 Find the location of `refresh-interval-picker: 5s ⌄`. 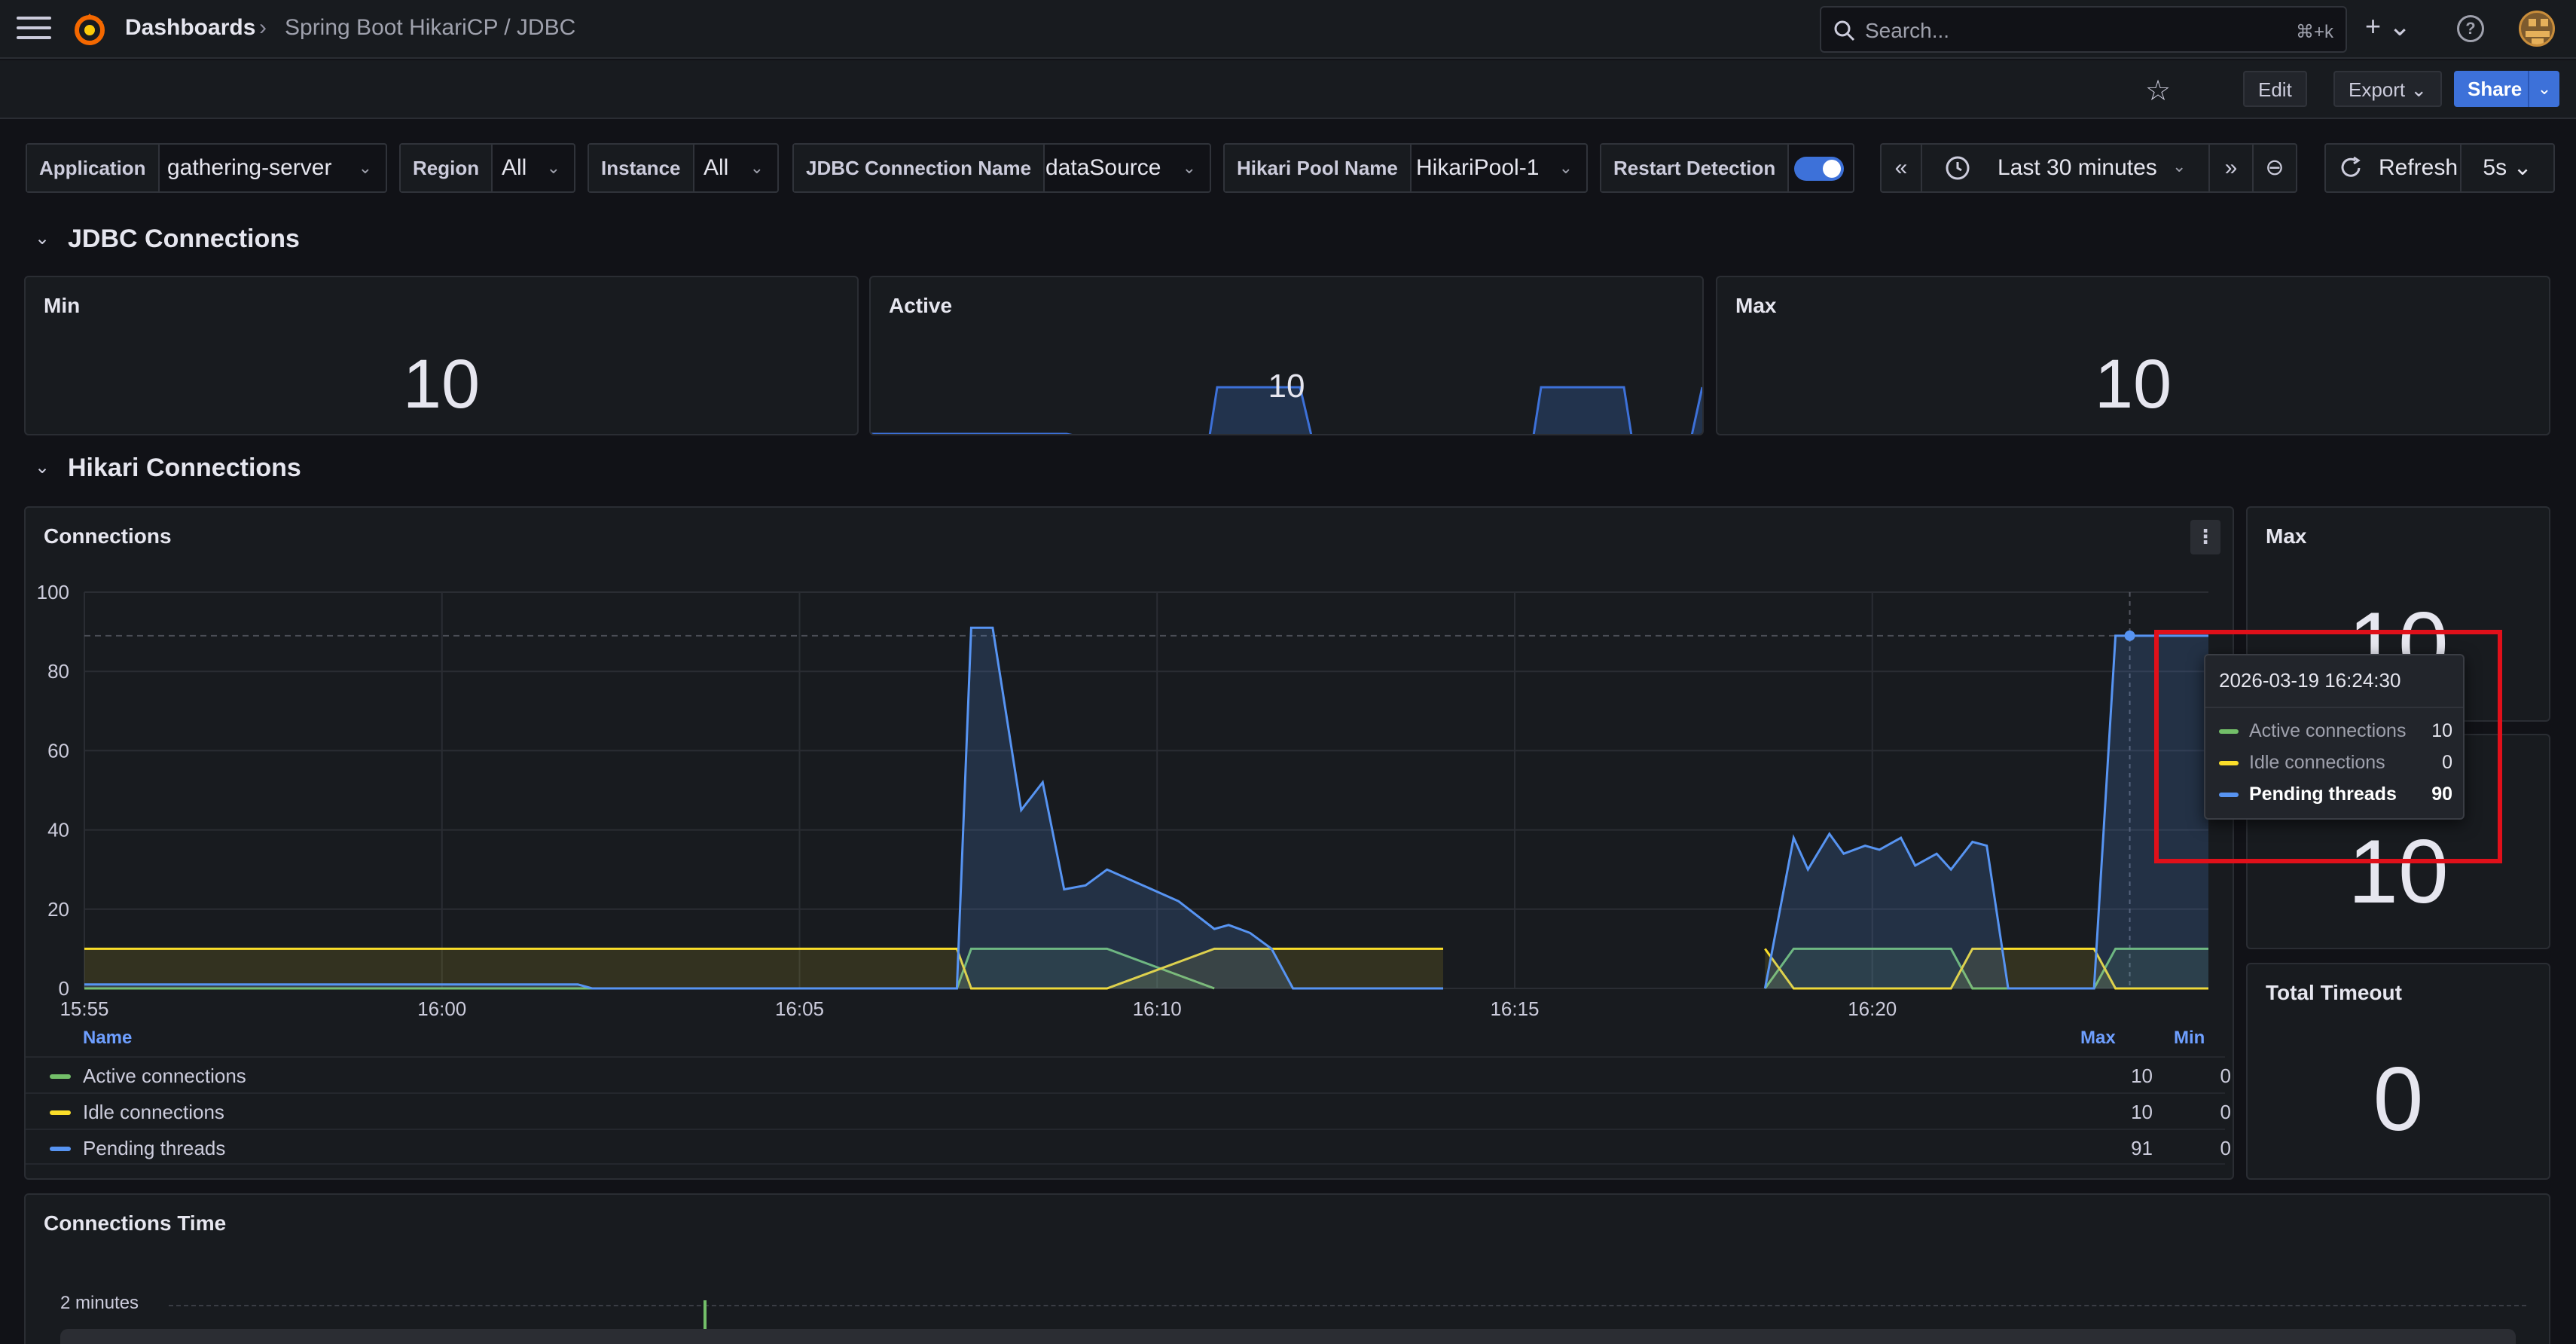

refresh-interval-picker: 5s ⌄ is located at coordinates (2508, 168).